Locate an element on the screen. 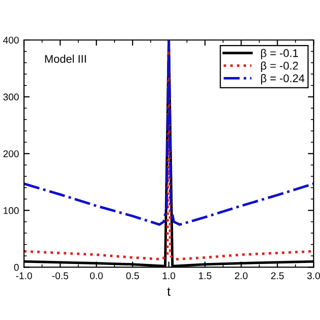  y-tick-label: 0 is located at coordinates (16, 267).